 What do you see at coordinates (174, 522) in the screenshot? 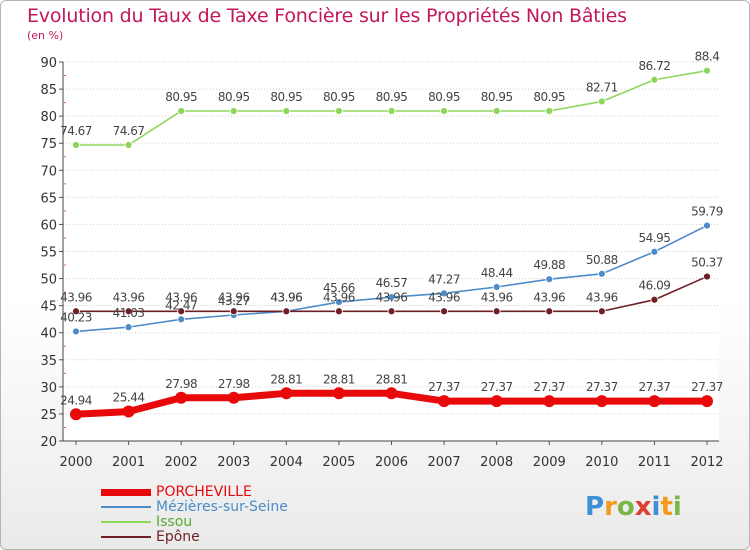
I see `legend-label: Issou` at bounding box center [174, 522].